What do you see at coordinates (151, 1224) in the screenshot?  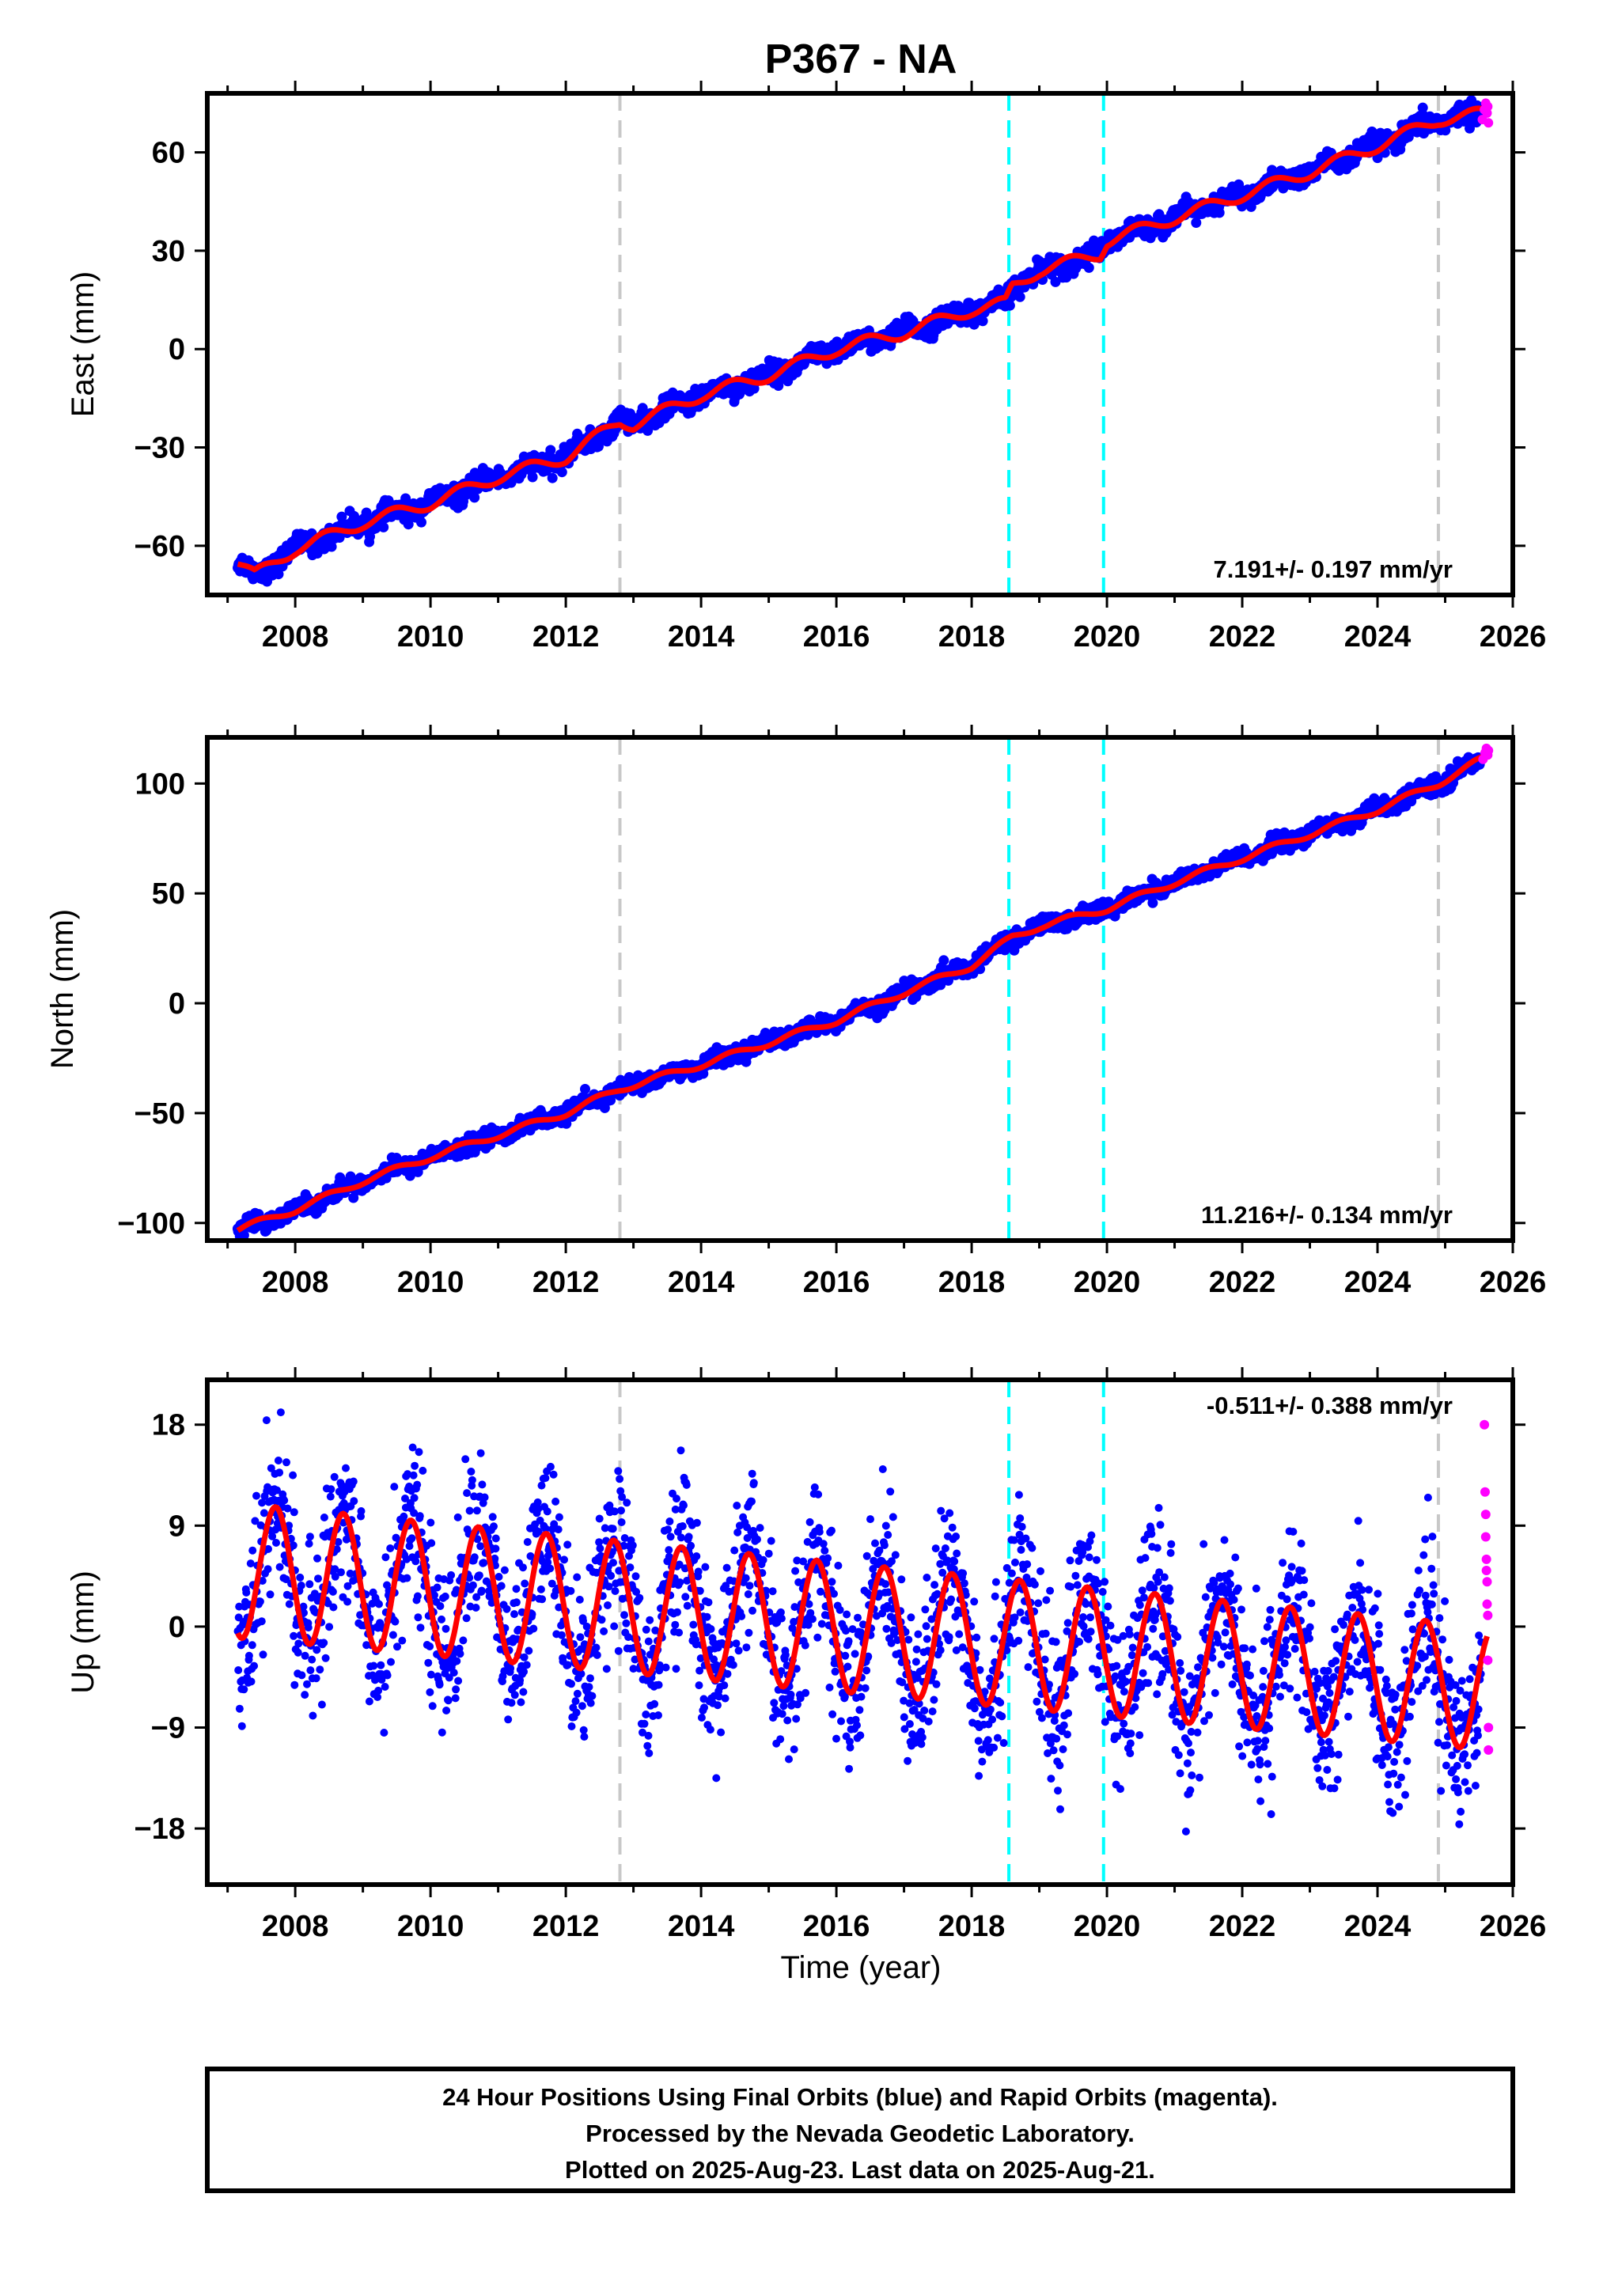 I see `y-tick-label: −100` at bounding box center [151, 1224].